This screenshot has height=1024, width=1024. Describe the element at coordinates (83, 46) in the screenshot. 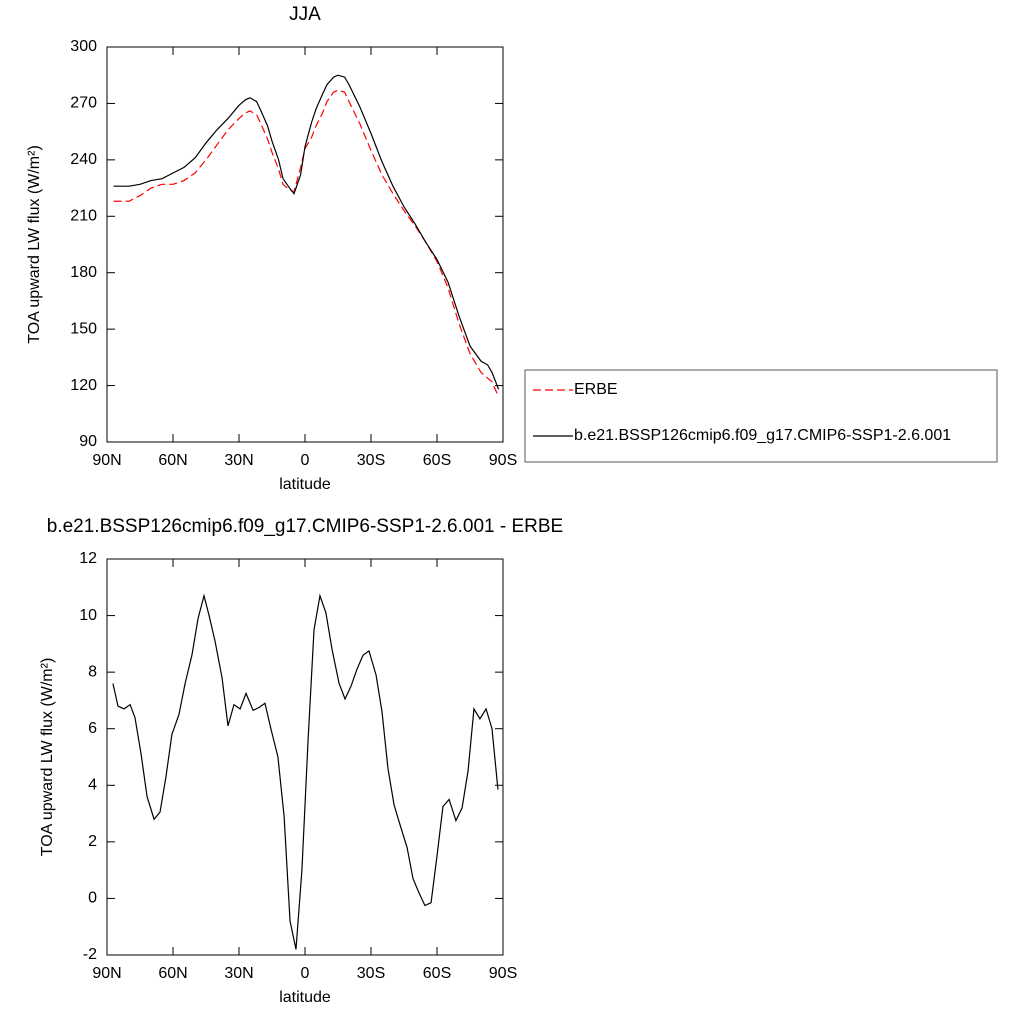

I see `y-tick-label: 300` at that location.